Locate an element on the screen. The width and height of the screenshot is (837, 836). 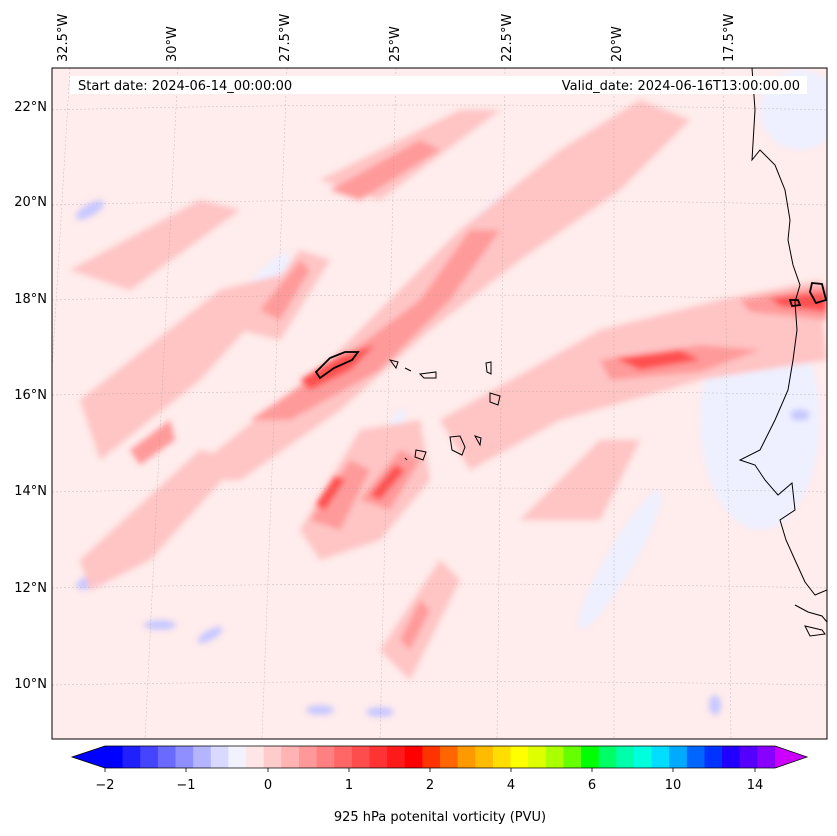
contour-east is located at coordinates (818, 293).